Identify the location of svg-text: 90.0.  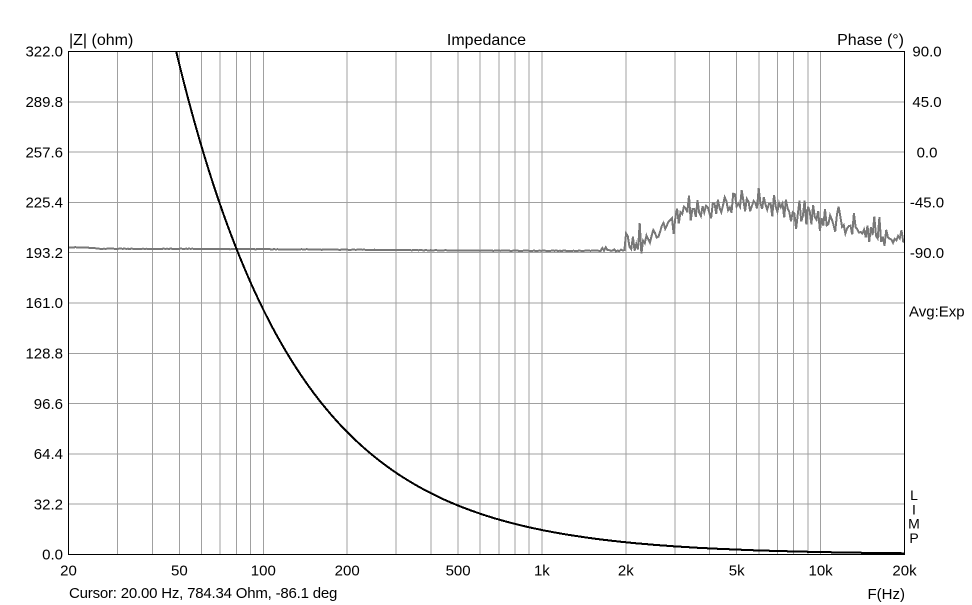
(926, 52).